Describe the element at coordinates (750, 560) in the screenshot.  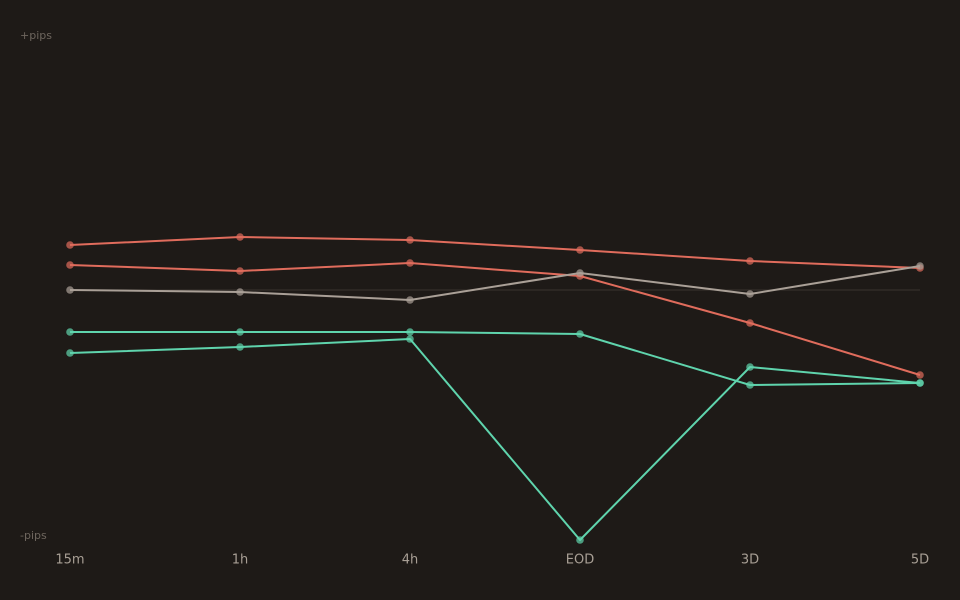
I see `x-tick-label: 3D` at that location.